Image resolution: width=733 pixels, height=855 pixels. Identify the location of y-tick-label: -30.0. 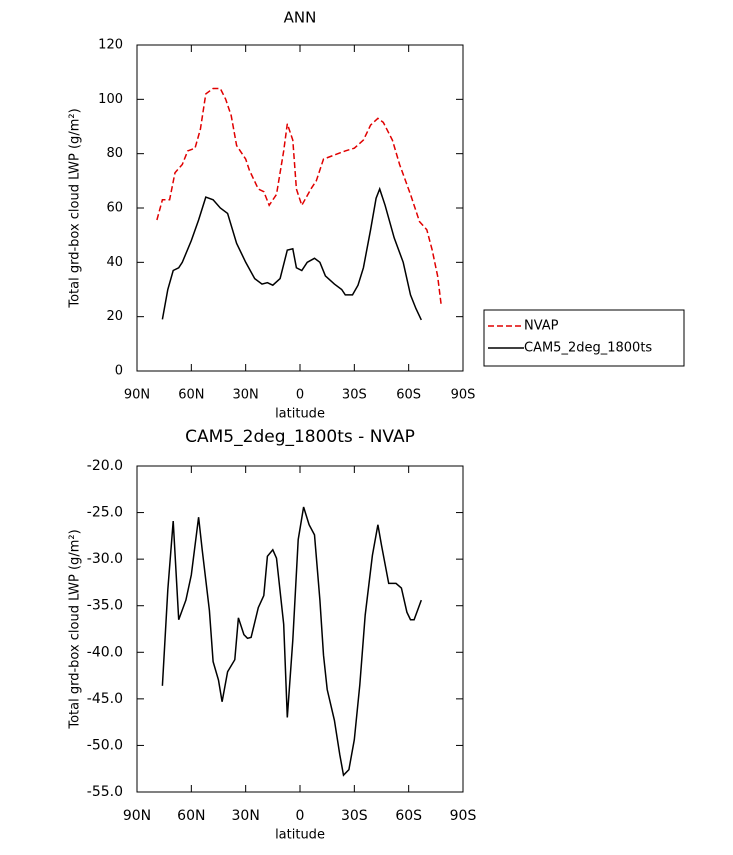
(105, 559).